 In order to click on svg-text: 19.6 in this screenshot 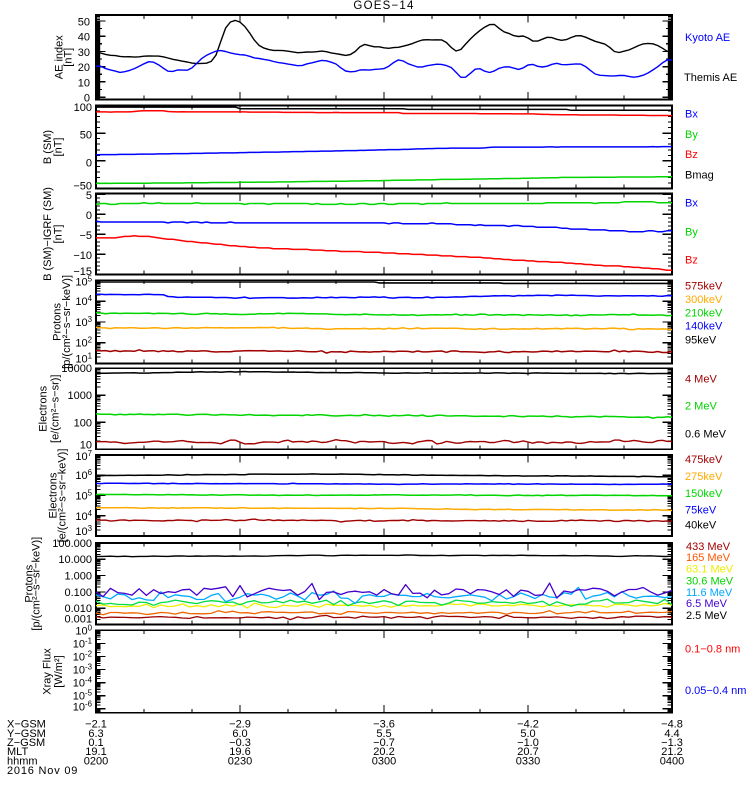, I will do `click(239, 752)`.